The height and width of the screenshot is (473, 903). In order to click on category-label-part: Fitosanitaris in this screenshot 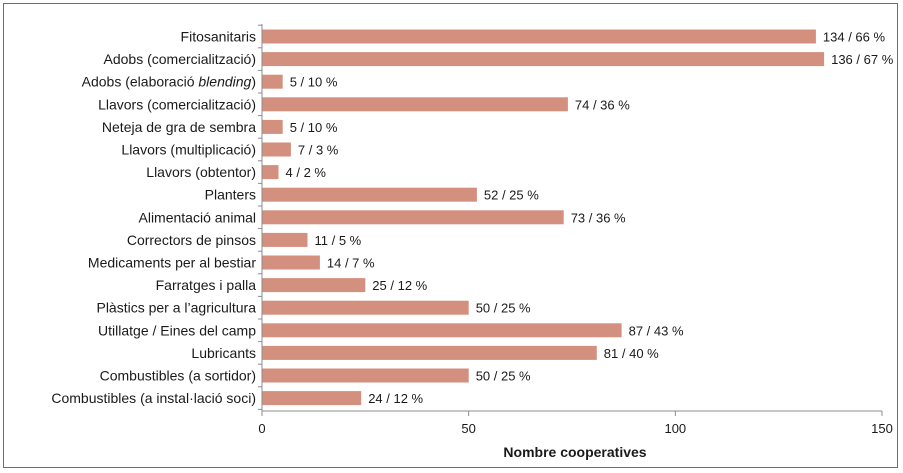, I will do `click(218, 37)`.